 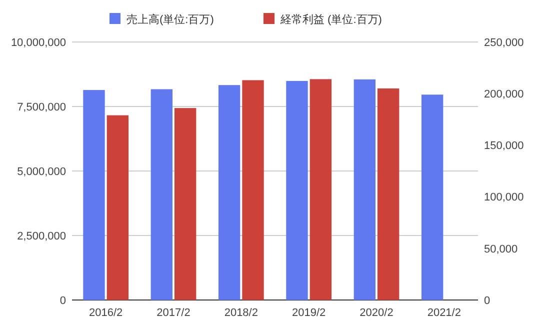 I want to click on y2-tick-label: 50,000, so click(x=501, y=249).